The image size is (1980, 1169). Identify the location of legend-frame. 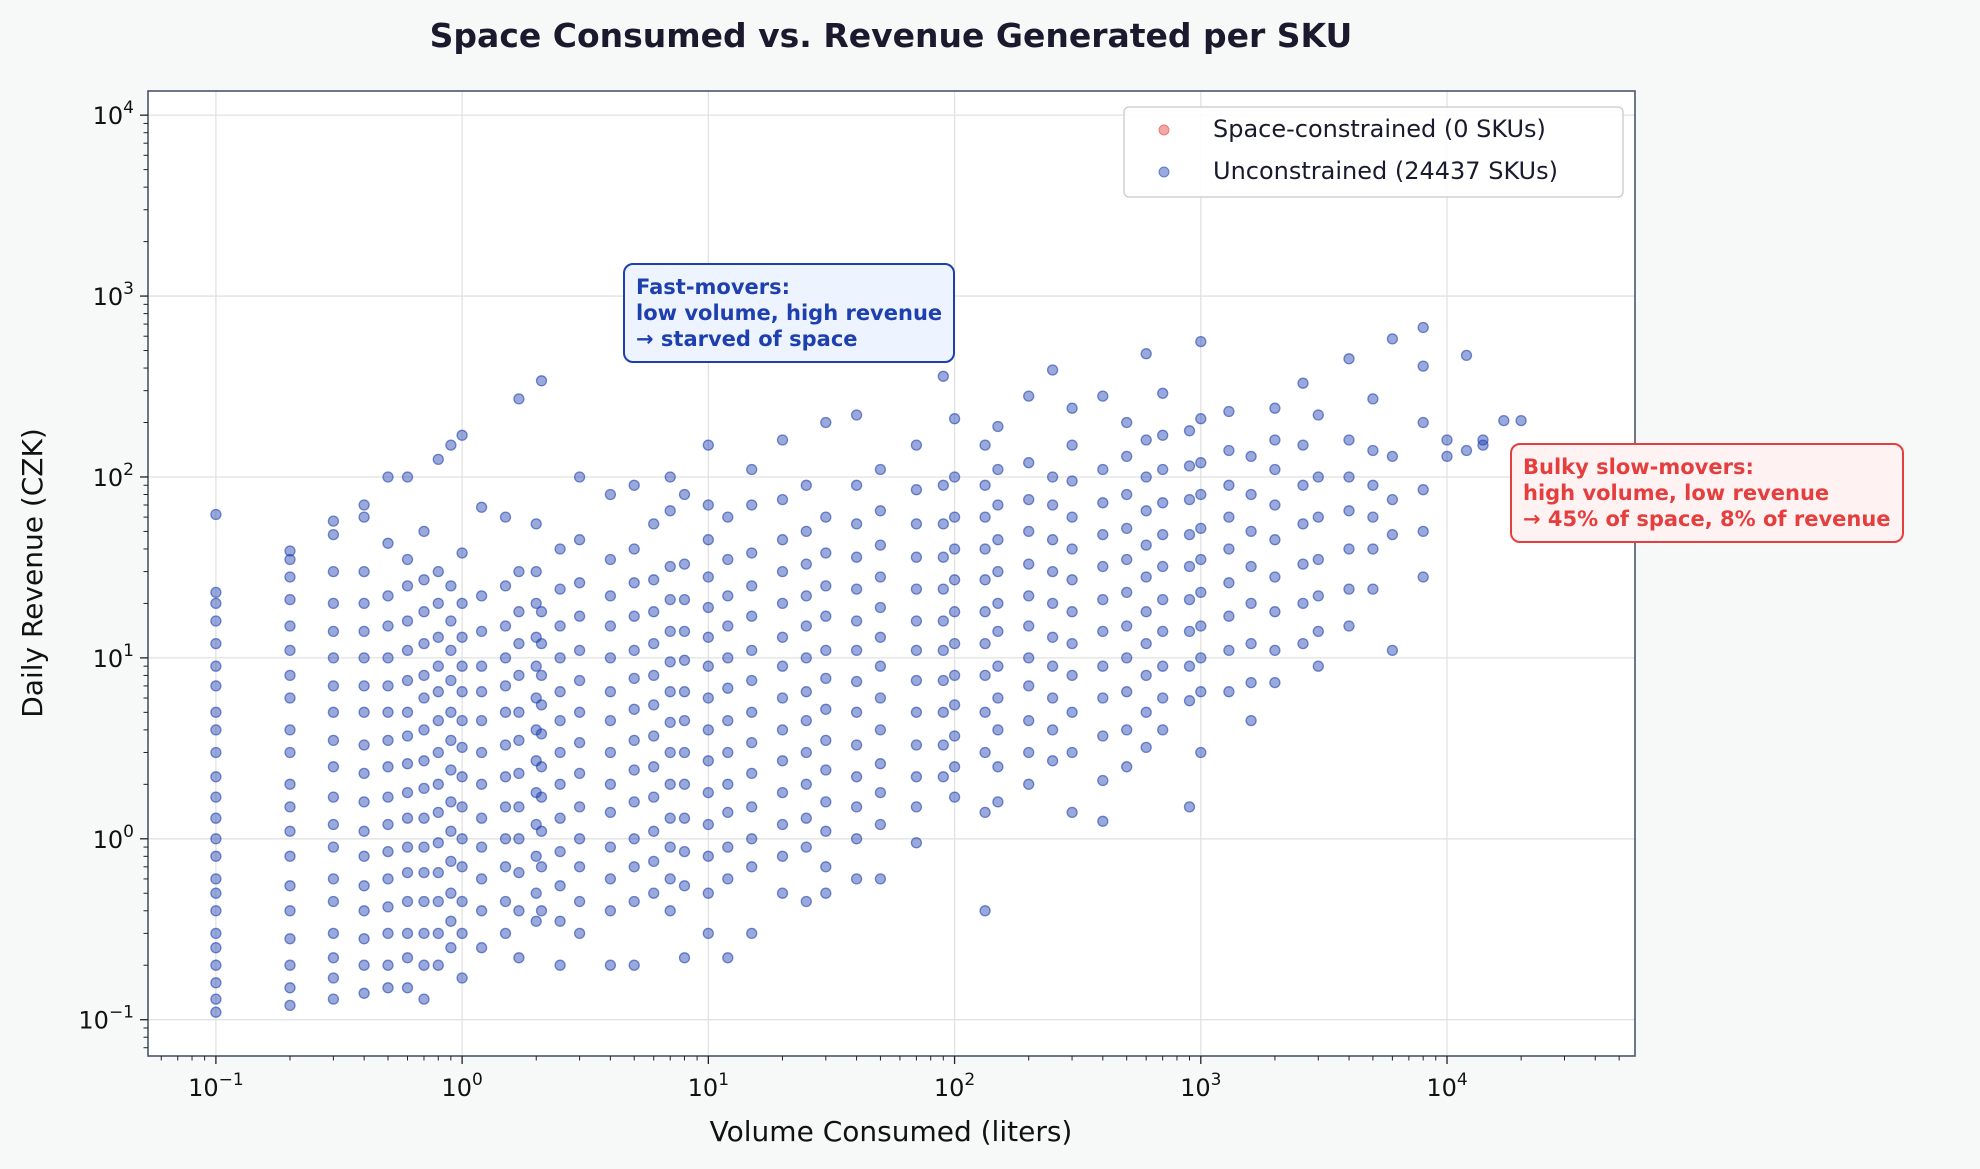
(1373, 152).